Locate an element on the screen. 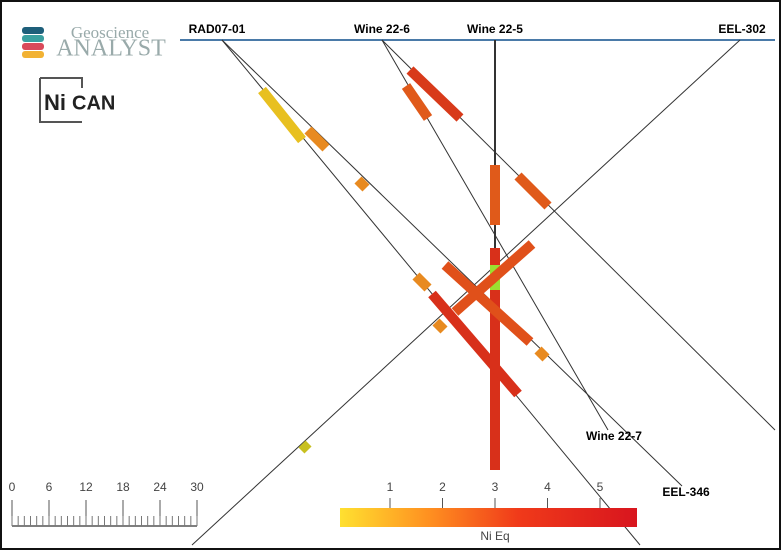  scale-tick-label: 30 is located at coordinates (197, 487).